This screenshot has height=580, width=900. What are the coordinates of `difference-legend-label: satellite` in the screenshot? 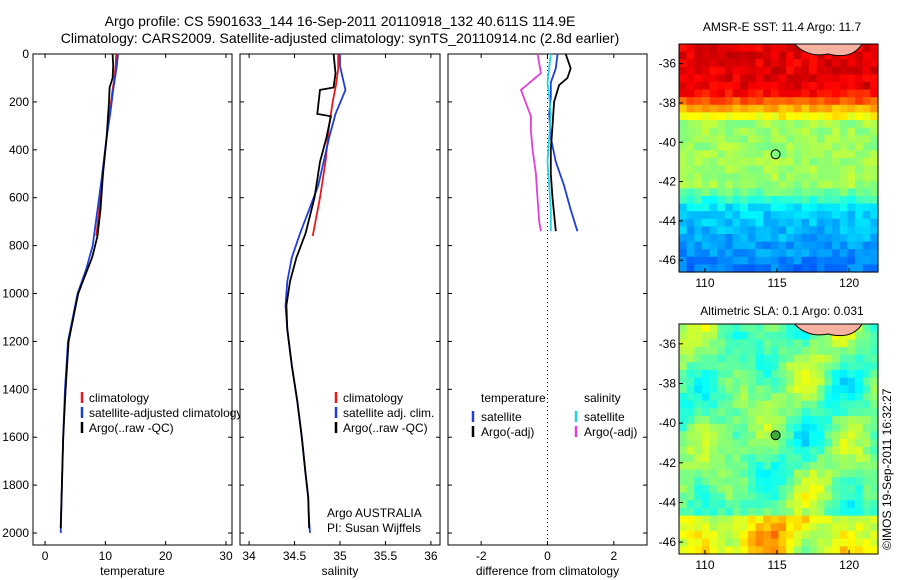 It's located at (604, 417).